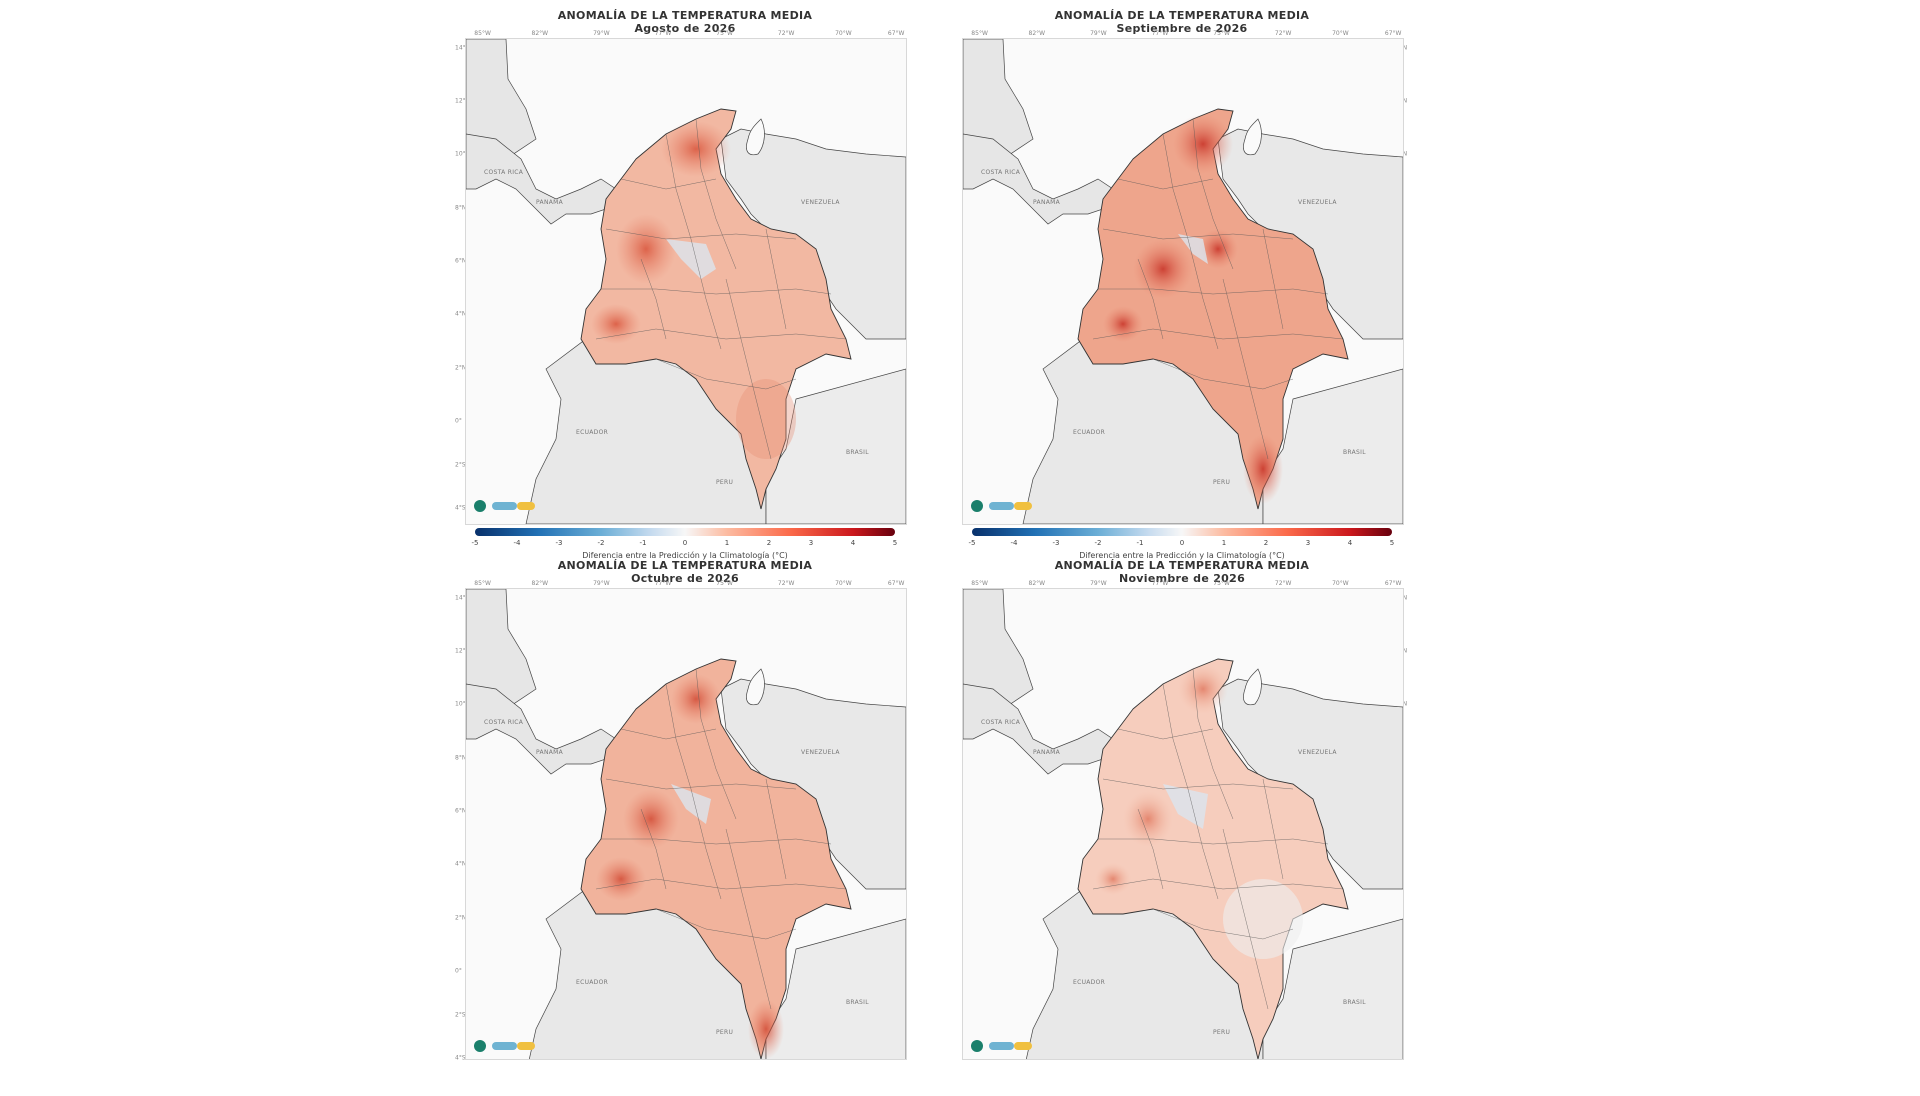 This screenshot has height=1096, width=1920. What do you see at coordinates (1182, 578) in the screenshot?
I see `map-month-title: Noviembre de 2026` at bounding box center [1182, 578].